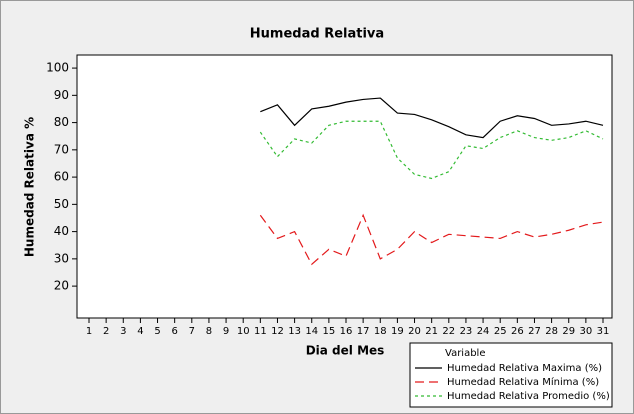 Image resolution: width=634 pixels, height=414 pixels. I want to click on x-tick-label: 1, so click(89, 331).